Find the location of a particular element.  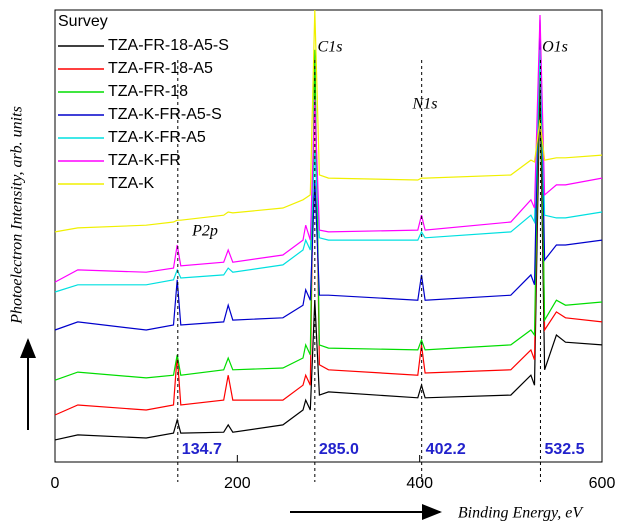

peak-marker-label: 134.7 is located at coordinates (202, 449).